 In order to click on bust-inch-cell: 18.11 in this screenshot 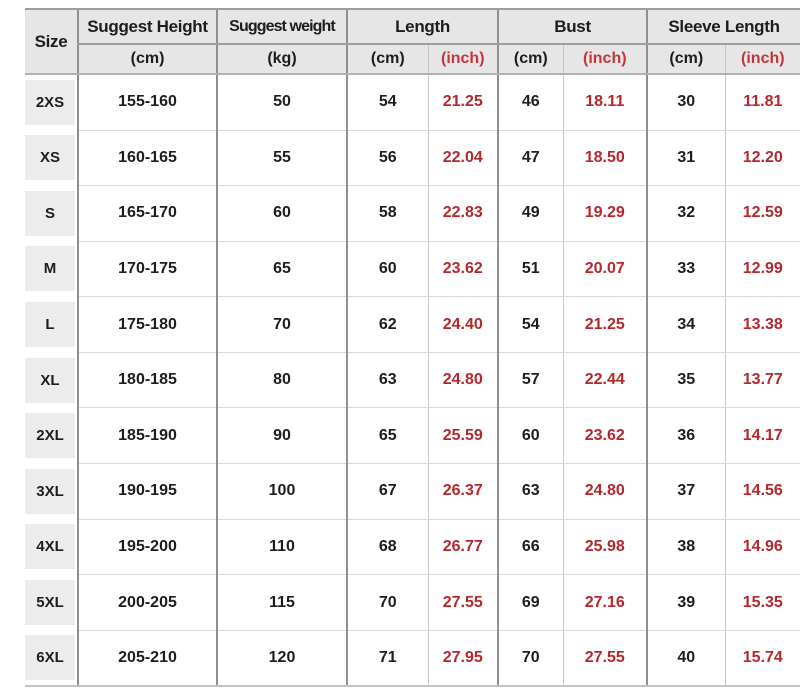, I will do `click(605, 102)`.